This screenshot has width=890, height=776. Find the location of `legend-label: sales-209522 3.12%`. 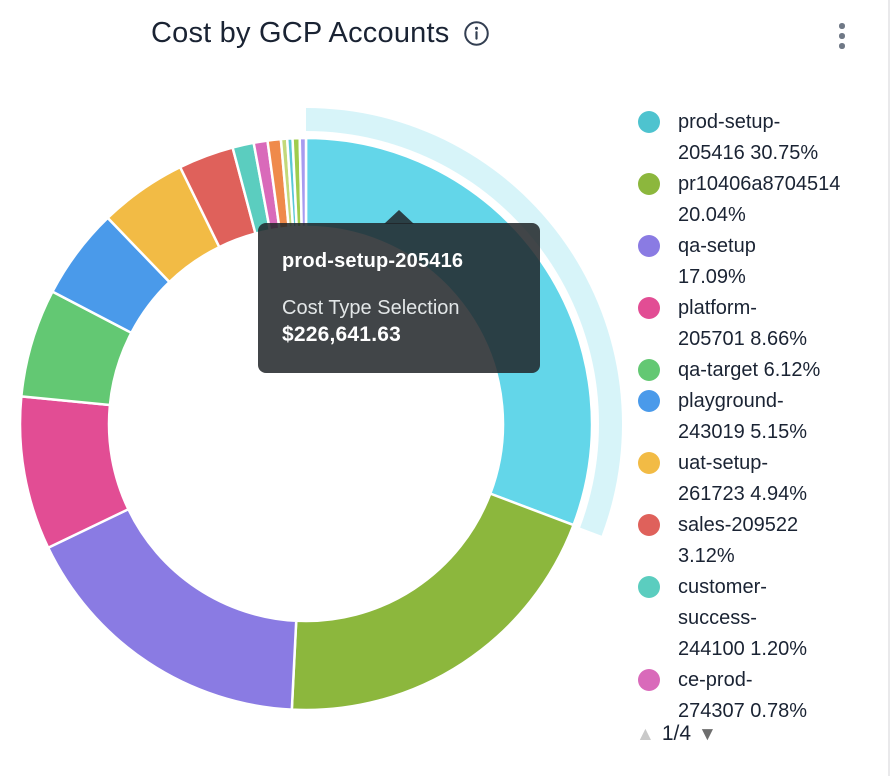

legend-label: sales-209522 3.12% is located at coordinates (738, 540).